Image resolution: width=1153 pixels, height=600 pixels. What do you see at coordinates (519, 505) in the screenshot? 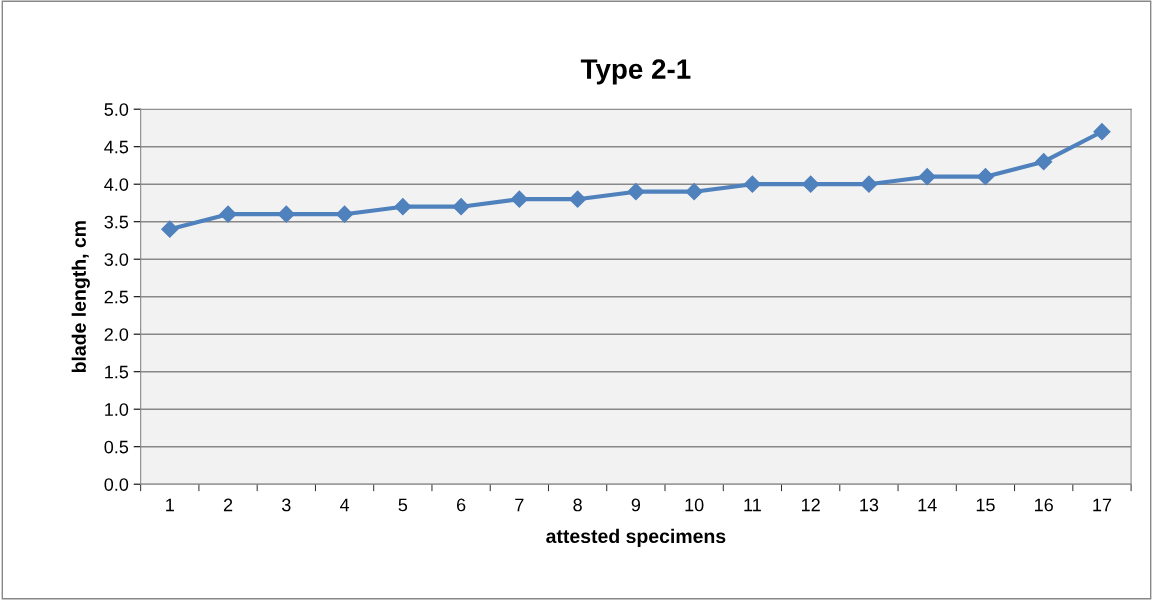
I see `x-tick-label: 7` at bounding box center [519, 505].